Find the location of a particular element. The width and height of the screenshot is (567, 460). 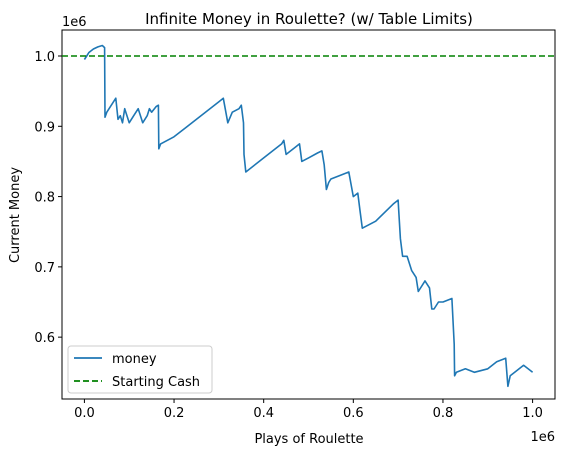

y-tick-label: 0.7 is located at coordinates (44, 268).